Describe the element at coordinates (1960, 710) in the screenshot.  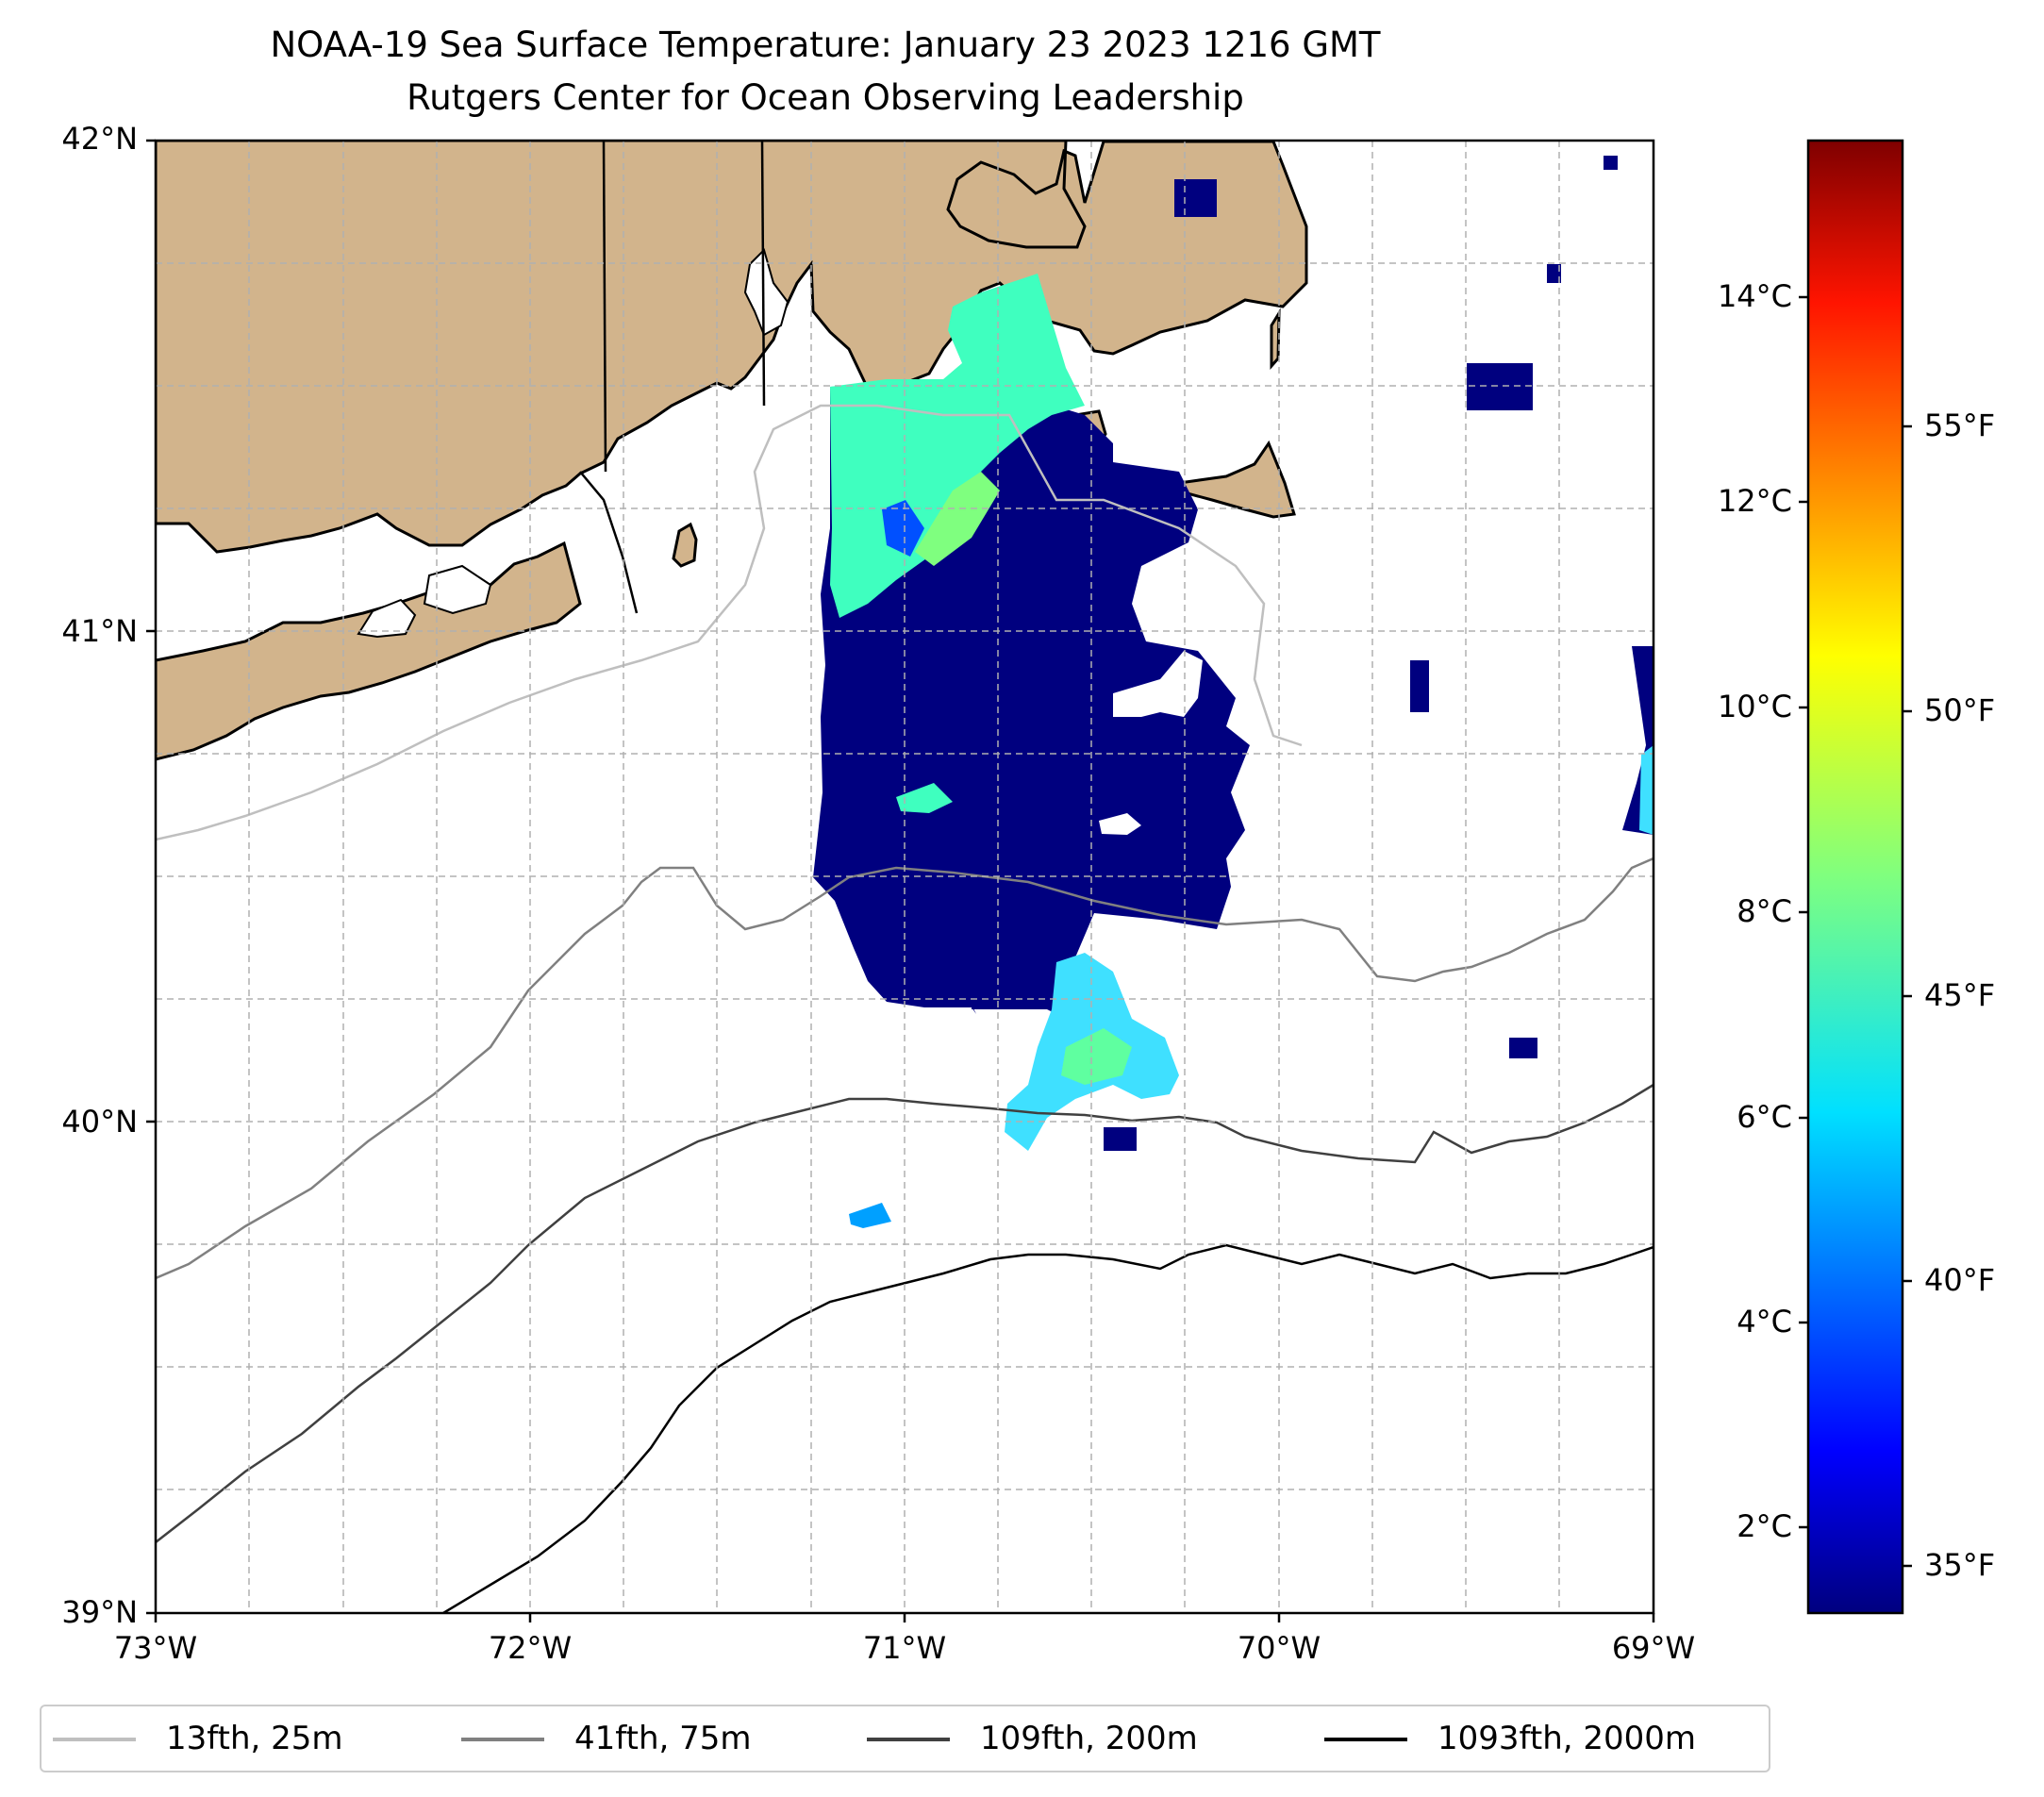
I see `colorbar-fahrenheit-label: 50°F` at that location.